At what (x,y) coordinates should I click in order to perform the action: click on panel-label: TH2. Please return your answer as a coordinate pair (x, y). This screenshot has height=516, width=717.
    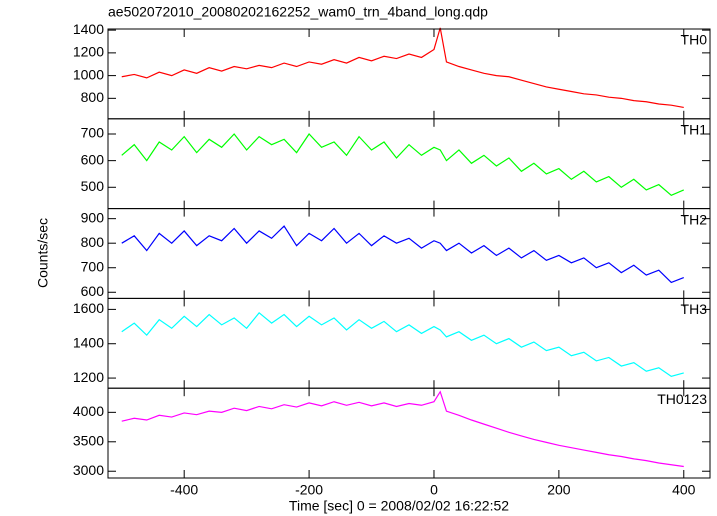
    Looking at the image, I should click on (694, 219).